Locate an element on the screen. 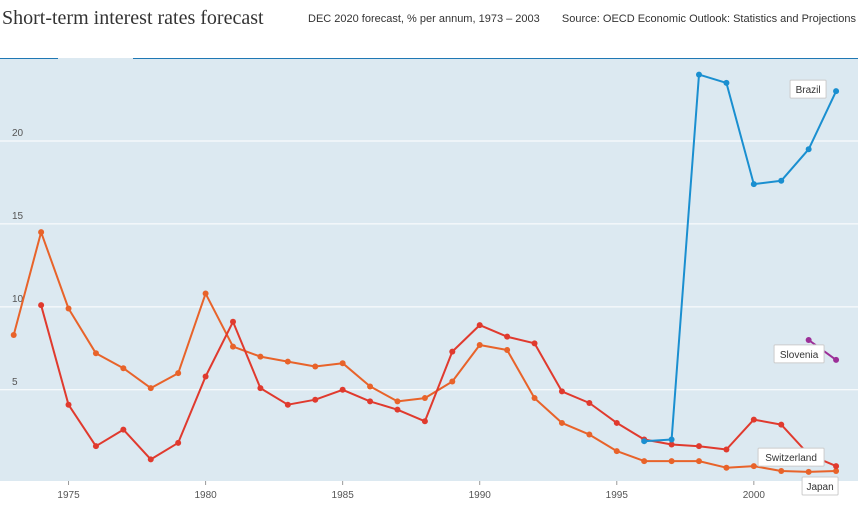  x-tick-label: 1980 is located at coordinates (205, 495).